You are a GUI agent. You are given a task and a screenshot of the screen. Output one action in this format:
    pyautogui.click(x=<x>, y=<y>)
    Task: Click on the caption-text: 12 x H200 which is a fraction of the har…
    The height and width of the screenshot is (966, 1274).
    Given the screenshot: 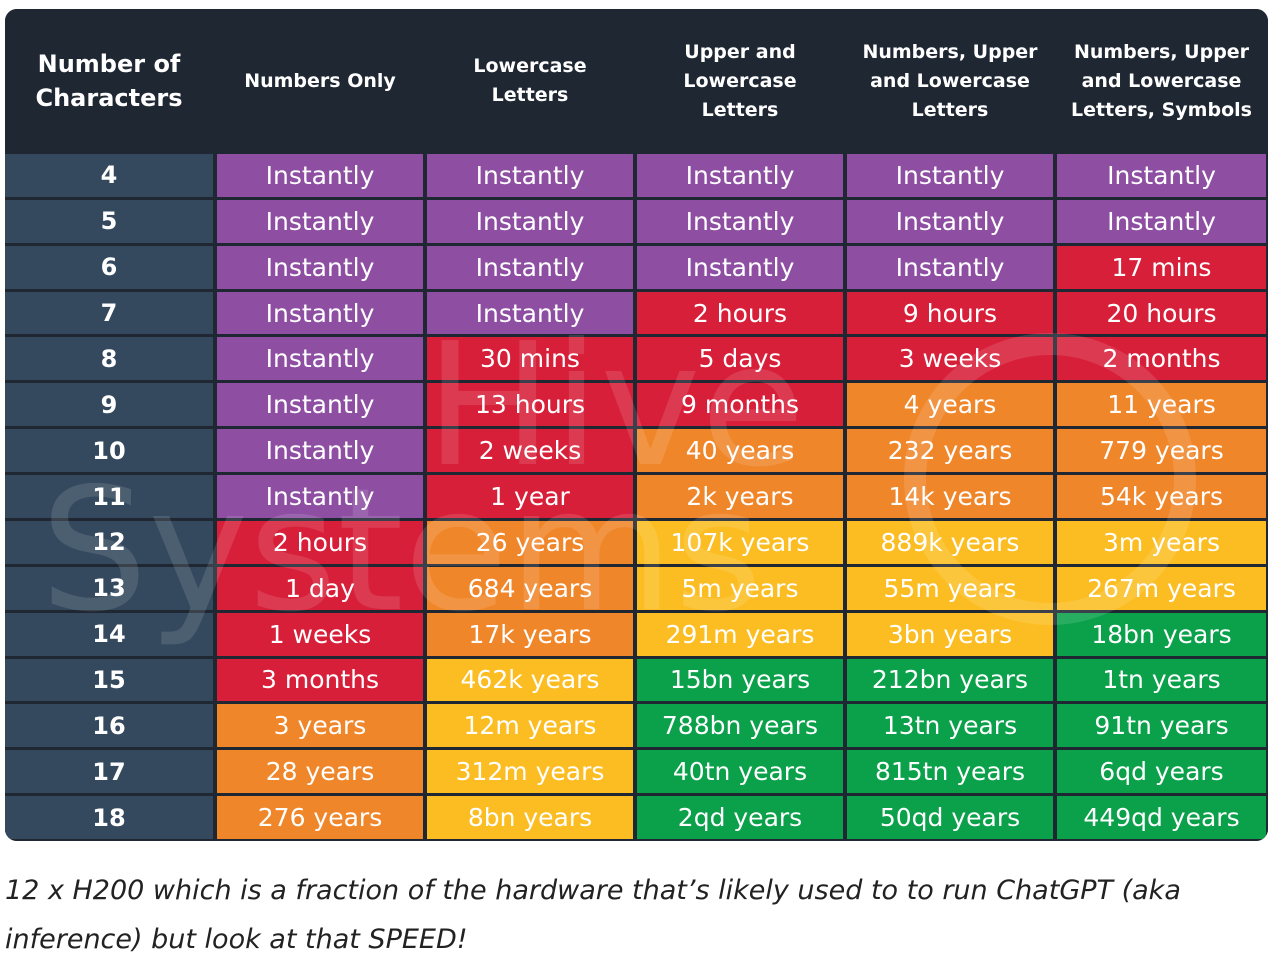 What is the action you would take?
    pyautogui.click(x=593, y=915)
    